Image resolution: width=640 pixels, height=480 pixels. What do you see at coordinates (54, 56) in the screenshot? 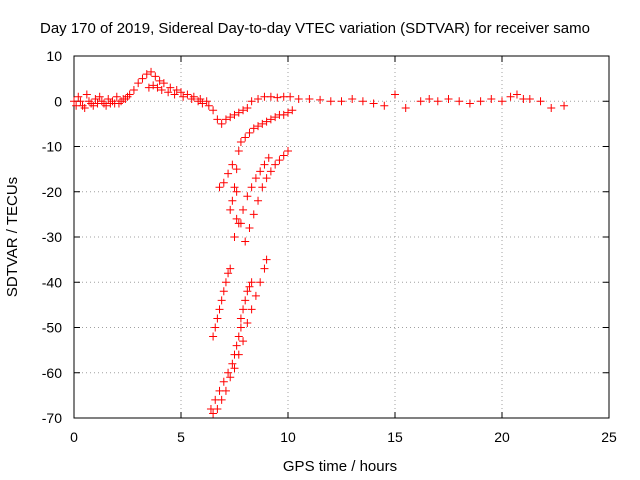
I see `y-tick-label: 10` at bounding box center [54, 56].